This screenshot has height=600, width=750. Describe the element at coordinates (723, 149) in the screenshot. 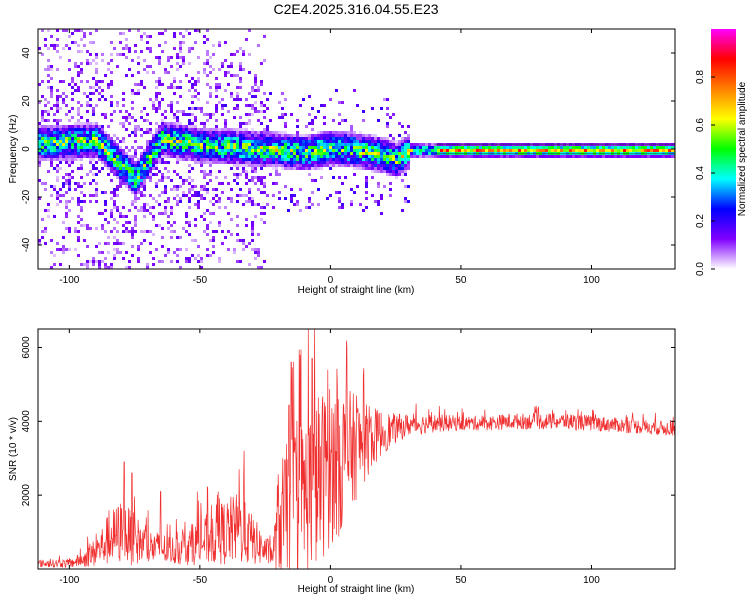

I see `colorbar-gradient` at that location.